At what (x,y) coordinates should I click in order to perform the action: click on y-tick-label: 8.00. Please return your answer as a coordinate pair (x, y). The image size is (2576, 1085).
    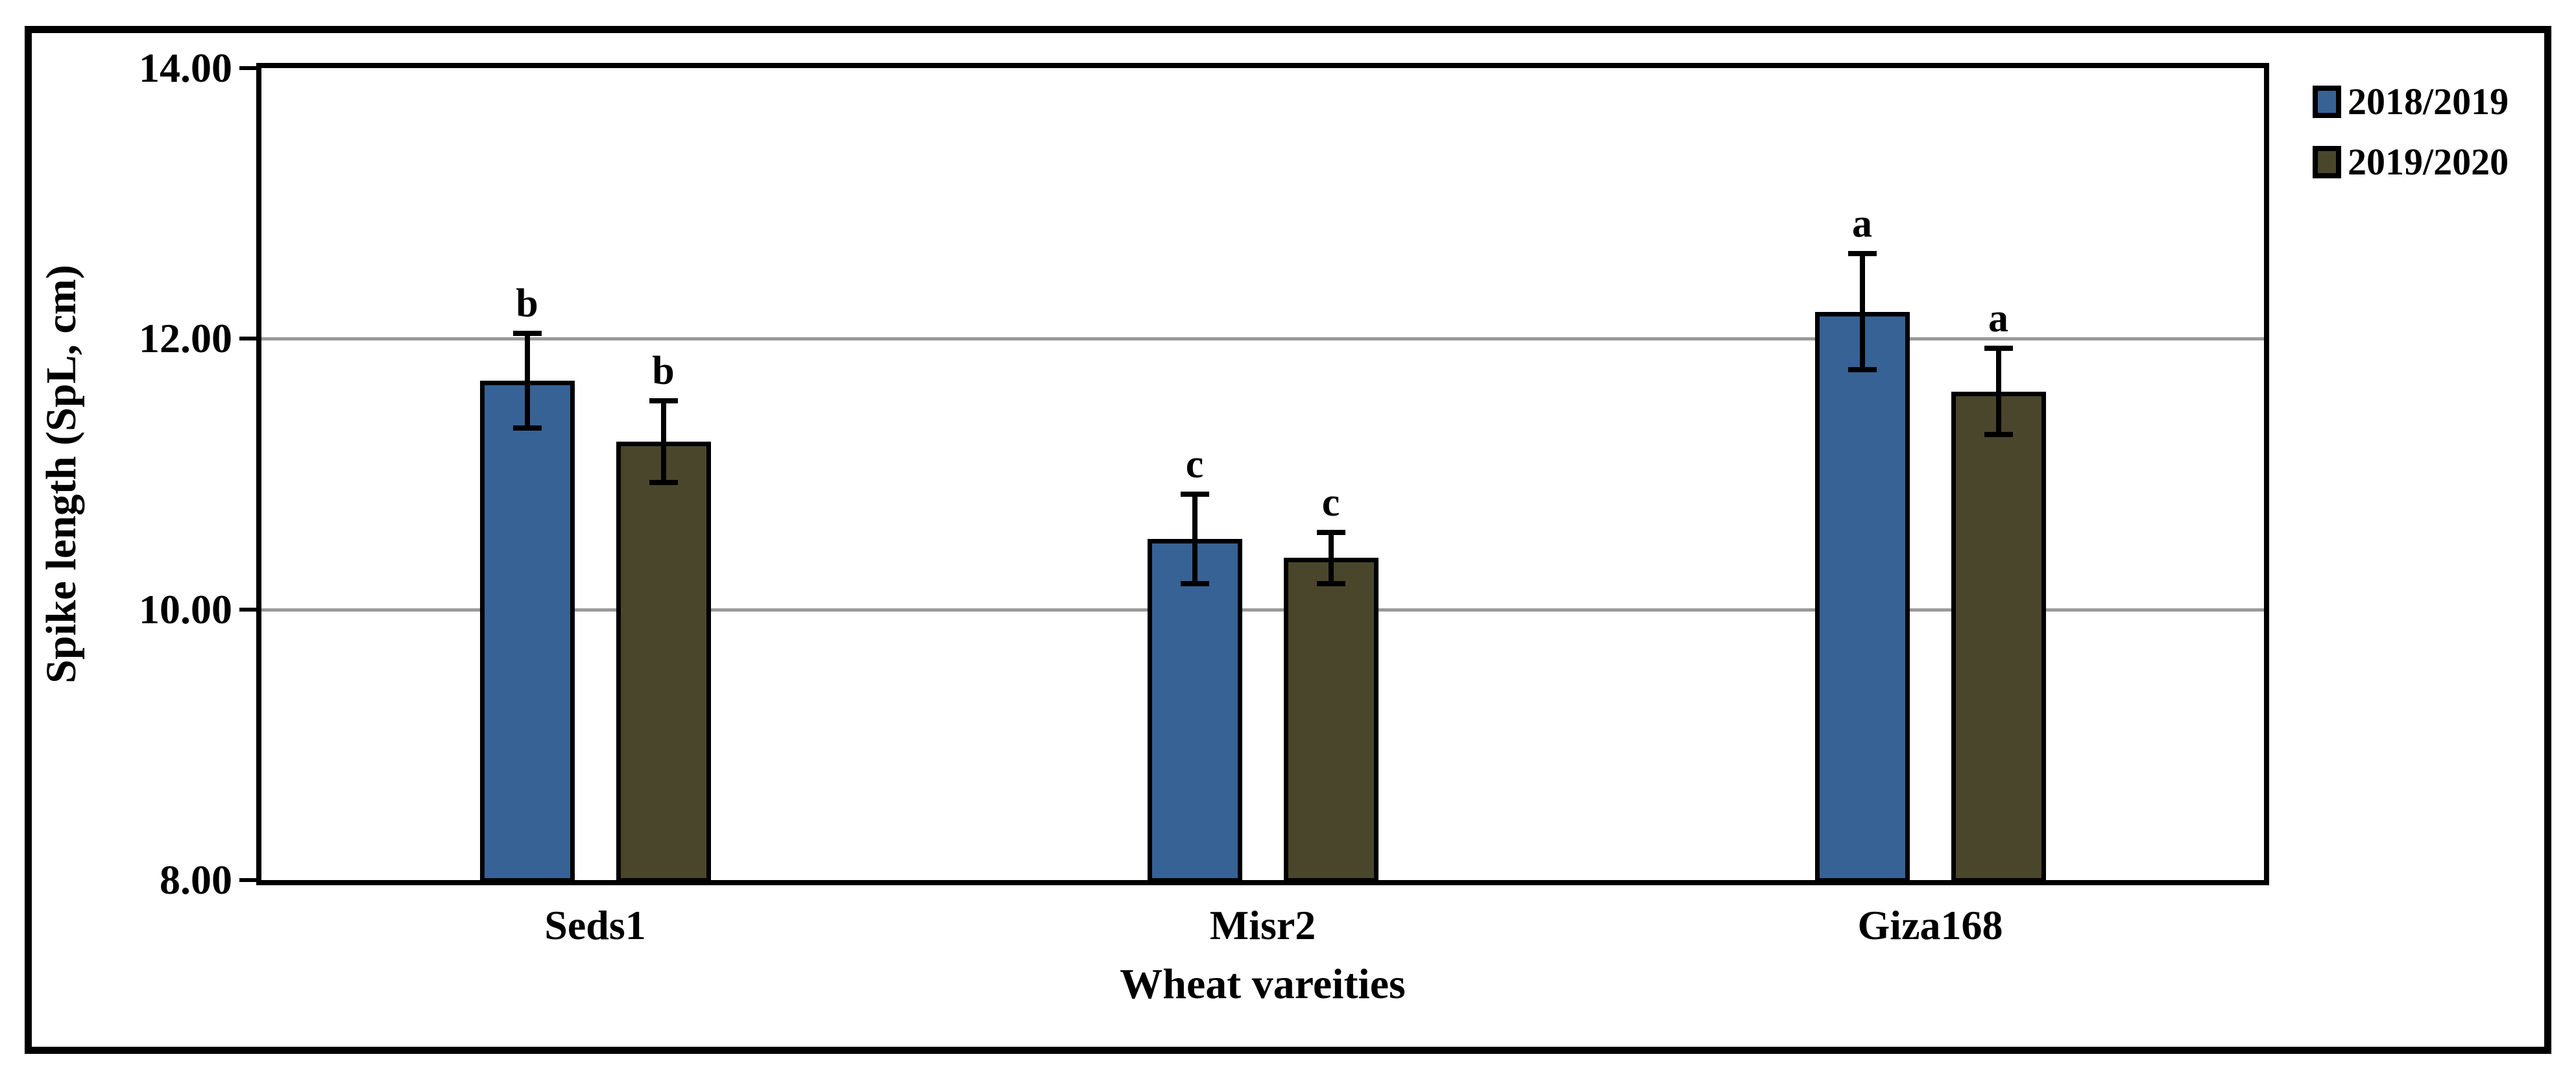
    Looking at the image, I should click on (196, 880).